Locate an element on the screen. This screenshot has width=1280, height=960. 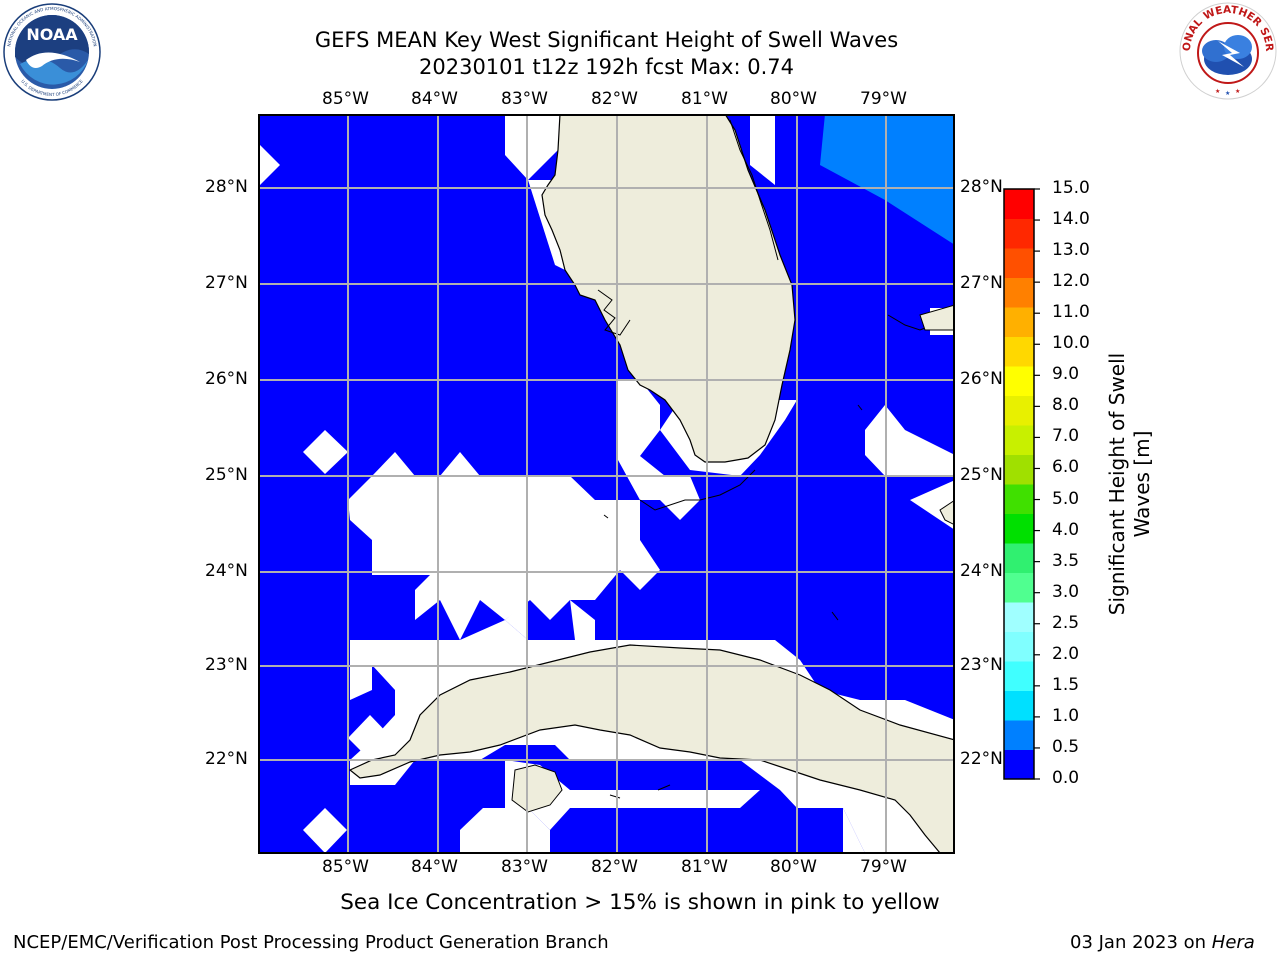
colorbar-tick-label: 0.5 is located at coordinates (1066, 746).